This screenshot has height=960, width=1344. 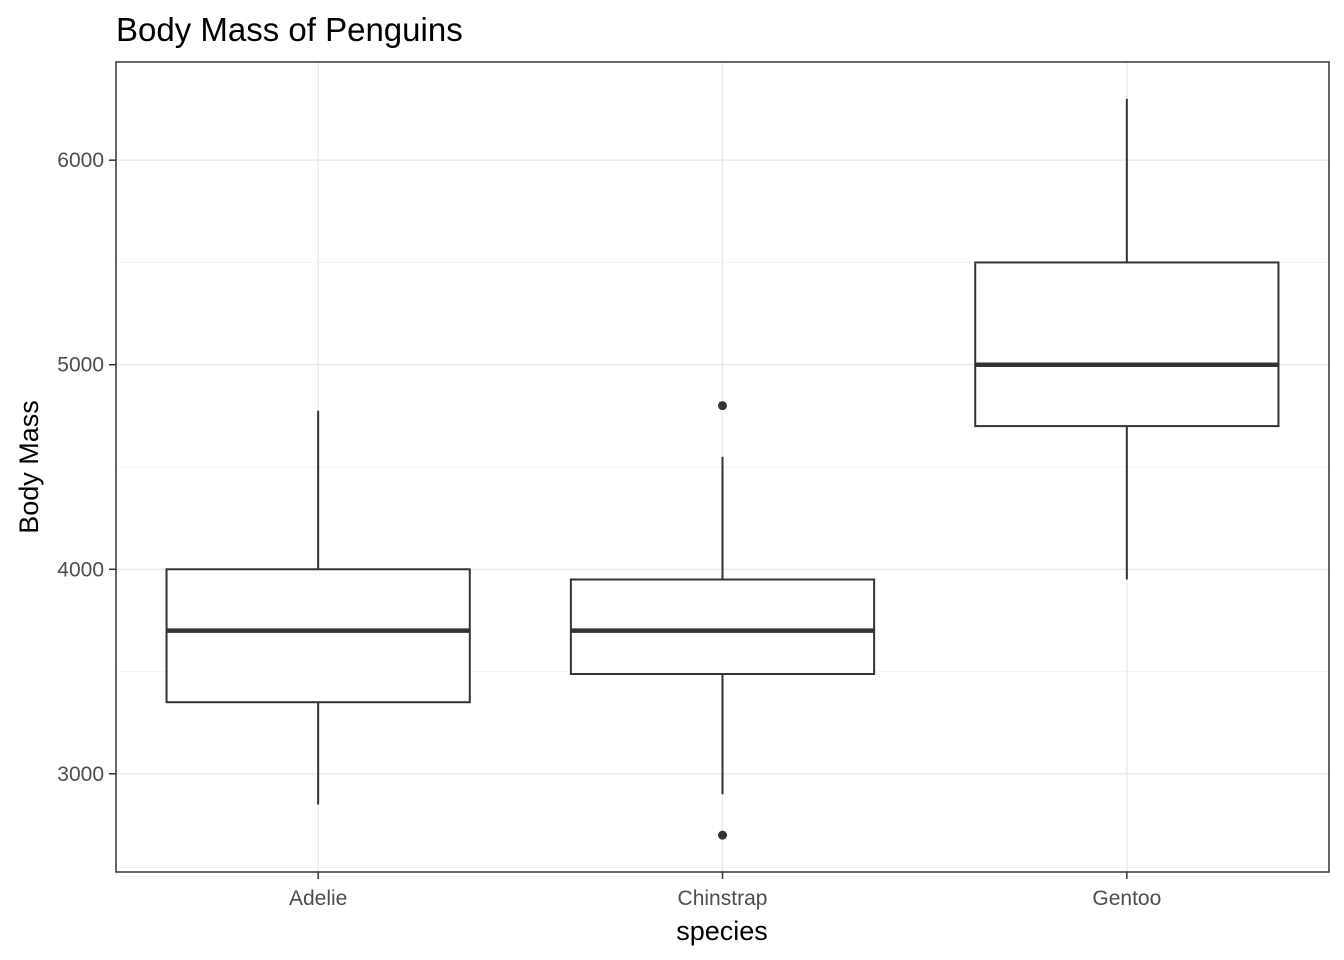 What do you see at coordinates (722, 931) in the screenshot?
I see `x-axis-title: species` at bounding box center [722, 931].